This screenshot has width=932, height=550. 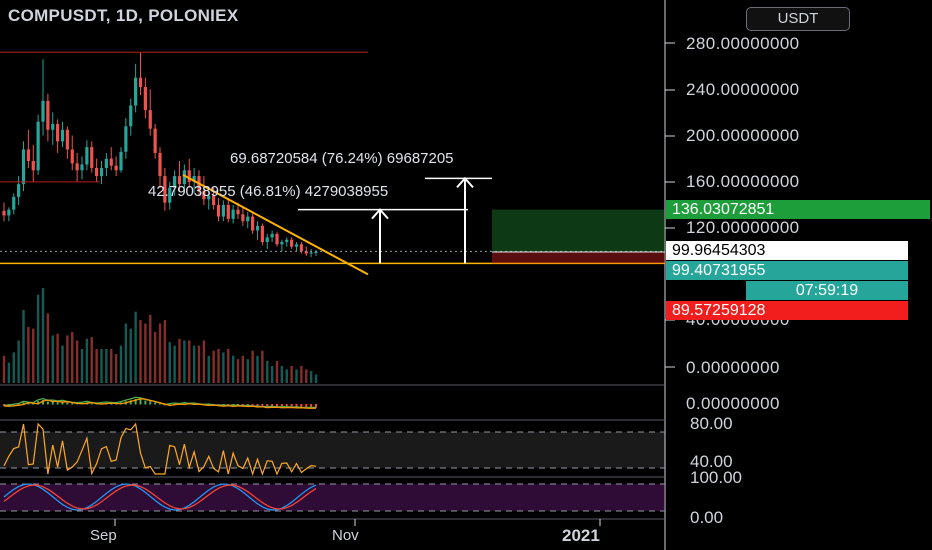 What do you see at coordinates (743, 135) in the screenshot?
I see `price-axis-label: 200.00000000` at bounding box center [743, 135].